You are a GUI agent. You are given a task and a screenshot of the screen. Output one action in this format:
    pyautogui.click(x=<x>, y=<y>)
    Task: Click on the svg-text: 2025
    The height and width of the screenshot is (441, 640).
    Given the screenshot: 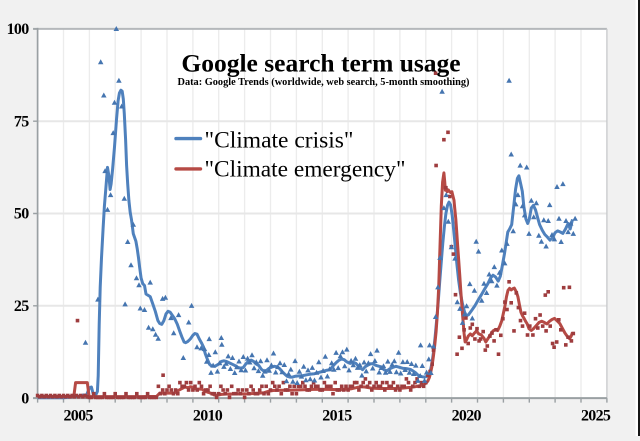 What is the action you would take?
    pyautogui.click(x=596, y=416)
    